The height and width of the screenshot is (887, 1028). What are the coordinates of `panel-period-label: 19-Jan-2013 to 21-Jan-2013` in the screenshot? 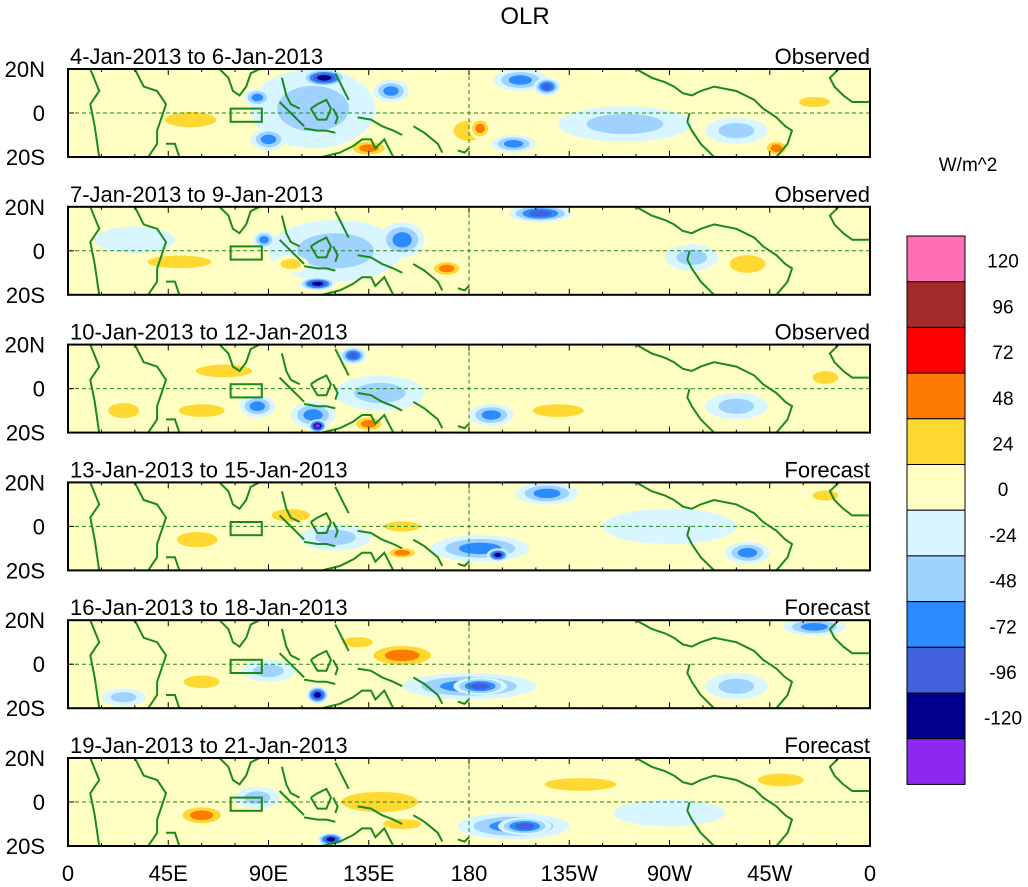 It's located at (209, 745).